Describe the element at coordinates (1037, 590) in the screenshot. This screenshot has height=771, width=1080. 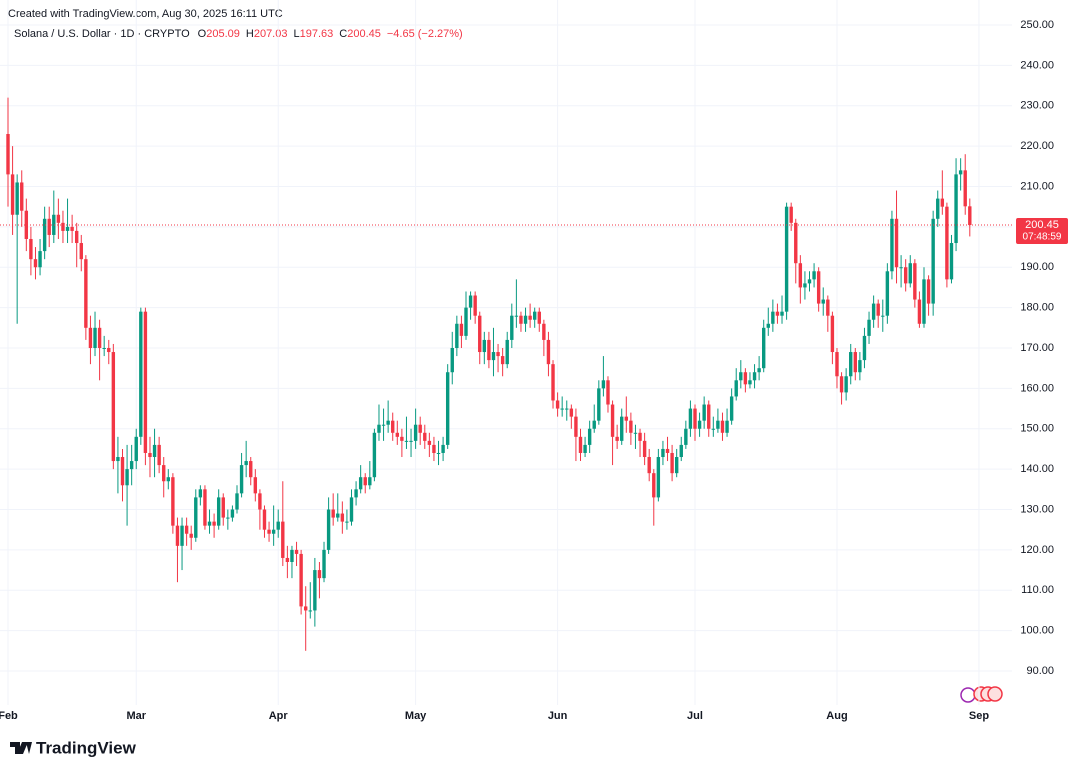
I see `y-tick-label: 110.00` at that location.